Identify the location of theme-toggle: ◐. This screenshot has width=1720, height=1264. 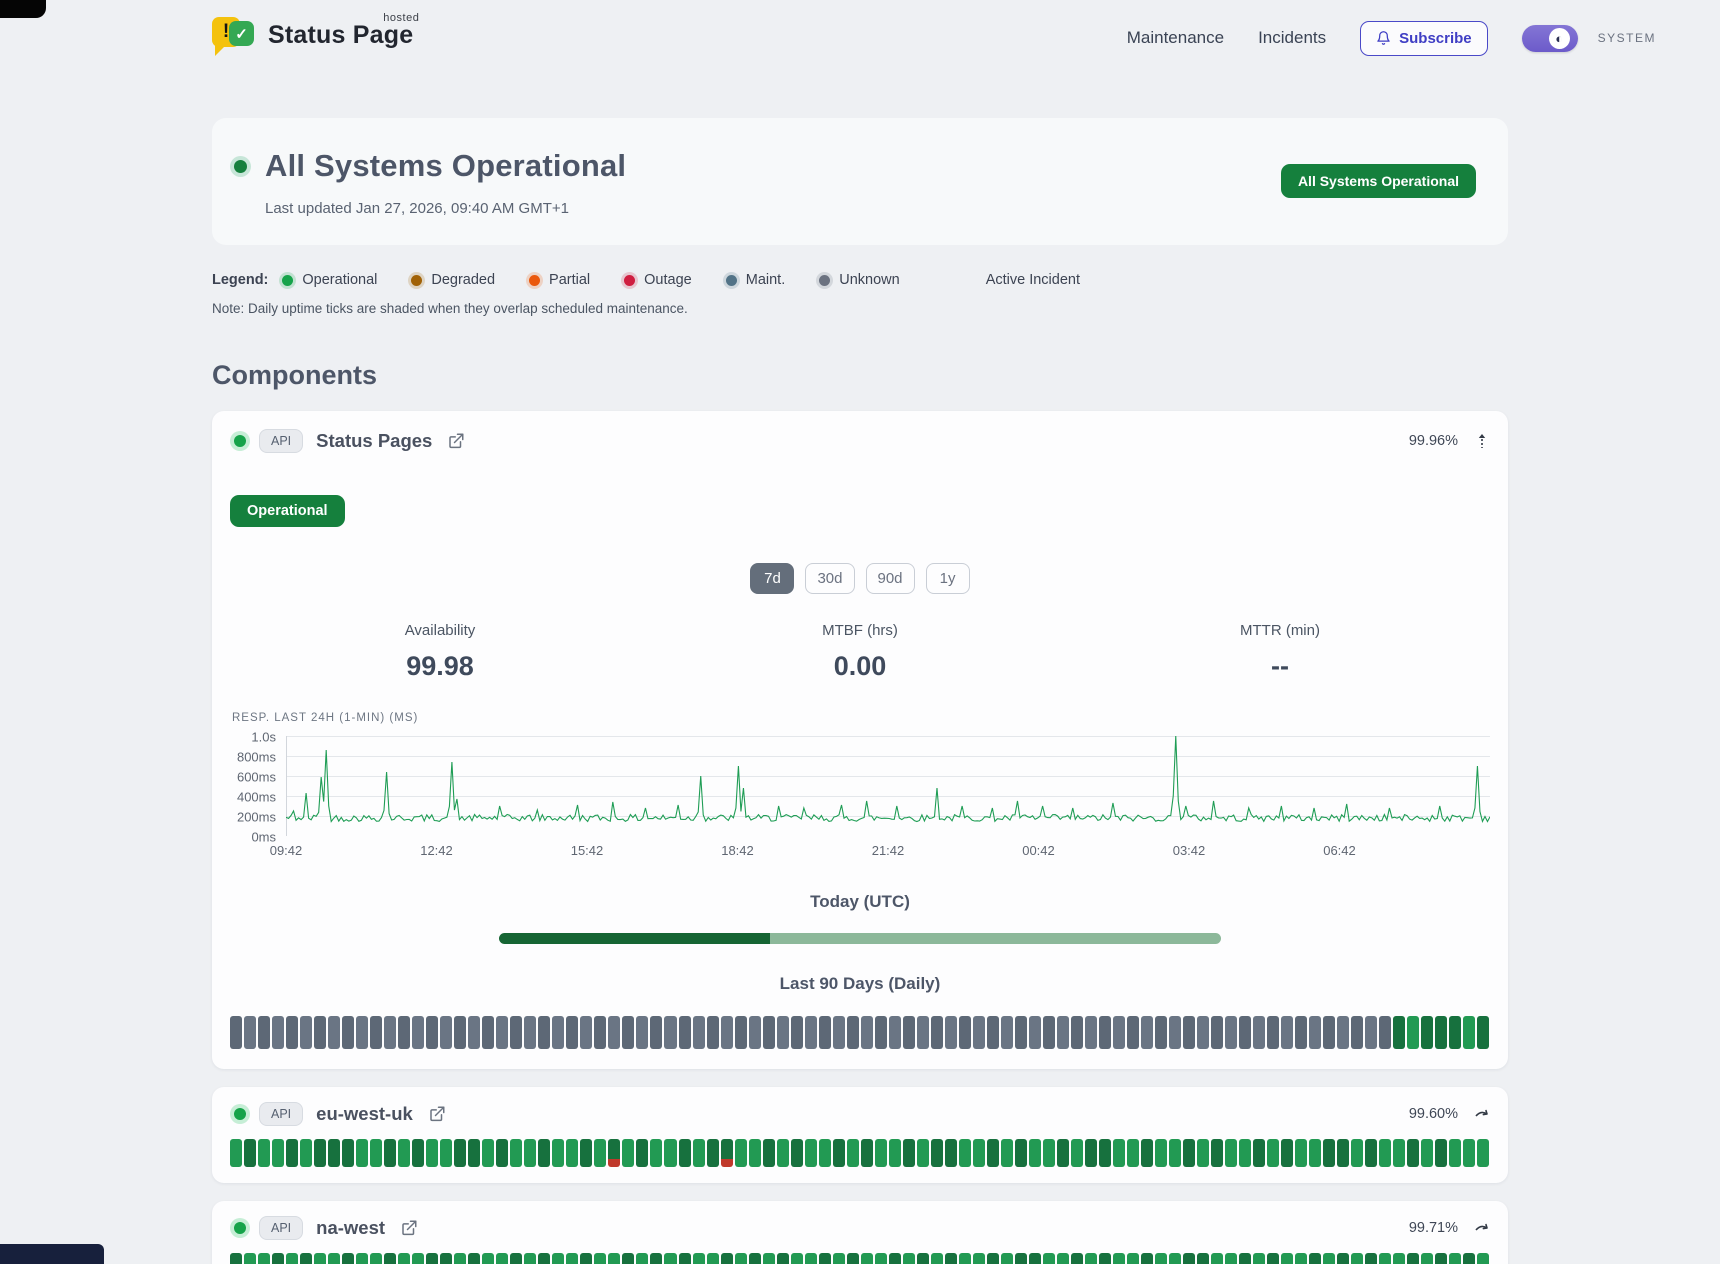
(1549, 38).